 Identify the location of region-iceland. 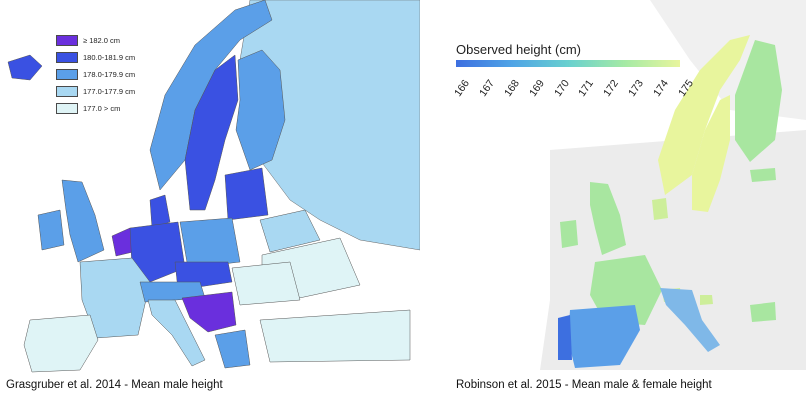
(25, 67).